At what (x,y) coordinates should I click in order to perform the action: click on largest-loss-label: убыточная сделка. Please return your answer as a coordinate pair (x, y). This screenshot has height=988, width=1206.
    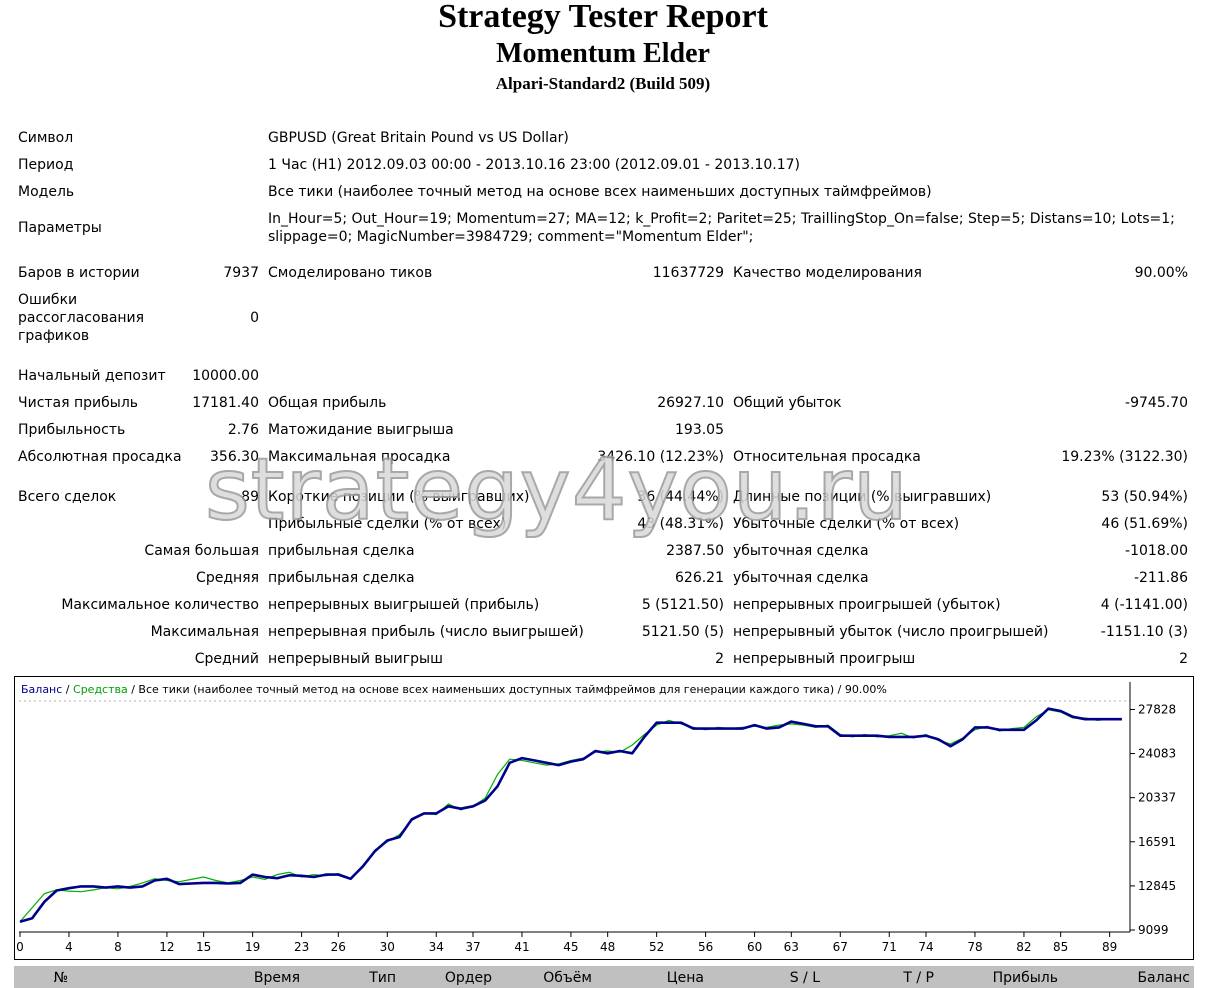
    Looking at the image, I should click on (801, 551).